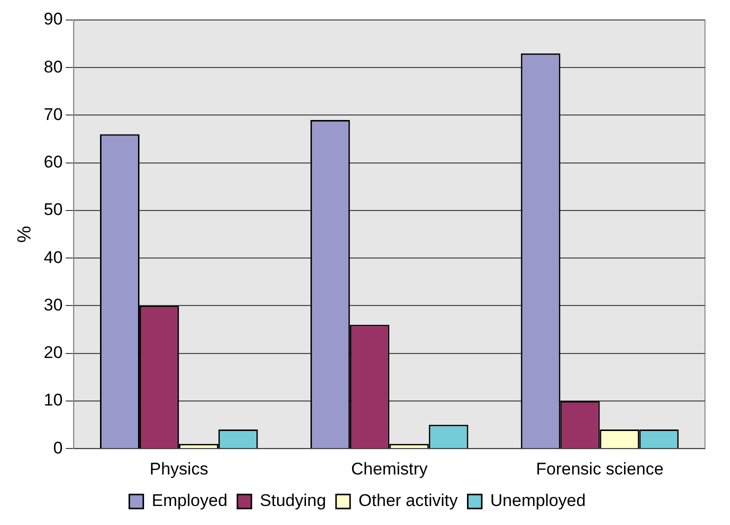 The height and width of the screenshot is (525, 730). What do you see at coordinates (408, 500) in the screenshot?
I see `legend-label: Other activity` at bounding box center [408, 500].